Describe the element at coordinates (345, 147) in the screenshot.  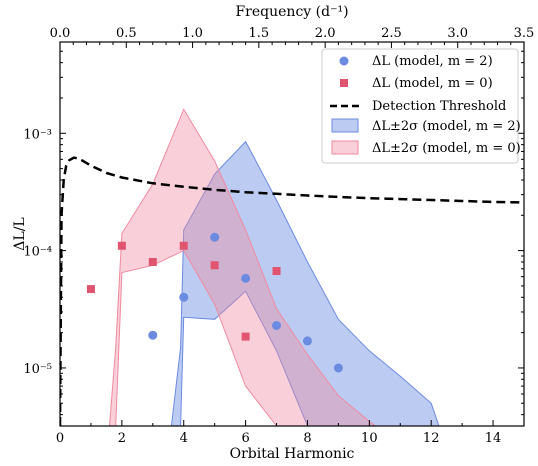
I see `legend-marker-band-m0` at that location.